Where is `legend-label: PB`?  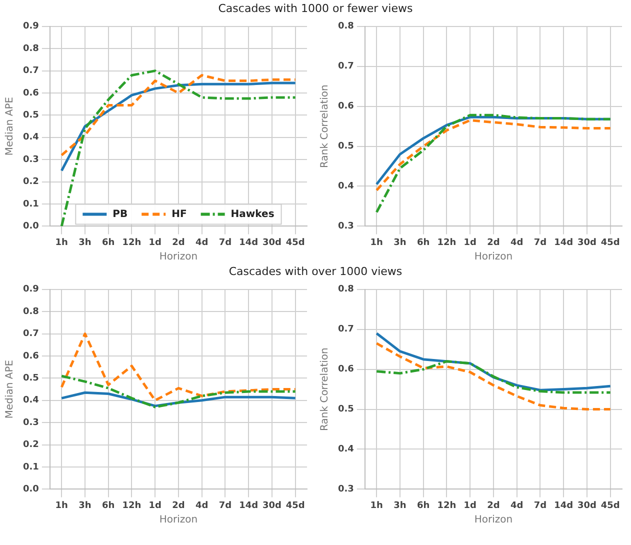
legend-label: PB is located at coordinates (120, 214).